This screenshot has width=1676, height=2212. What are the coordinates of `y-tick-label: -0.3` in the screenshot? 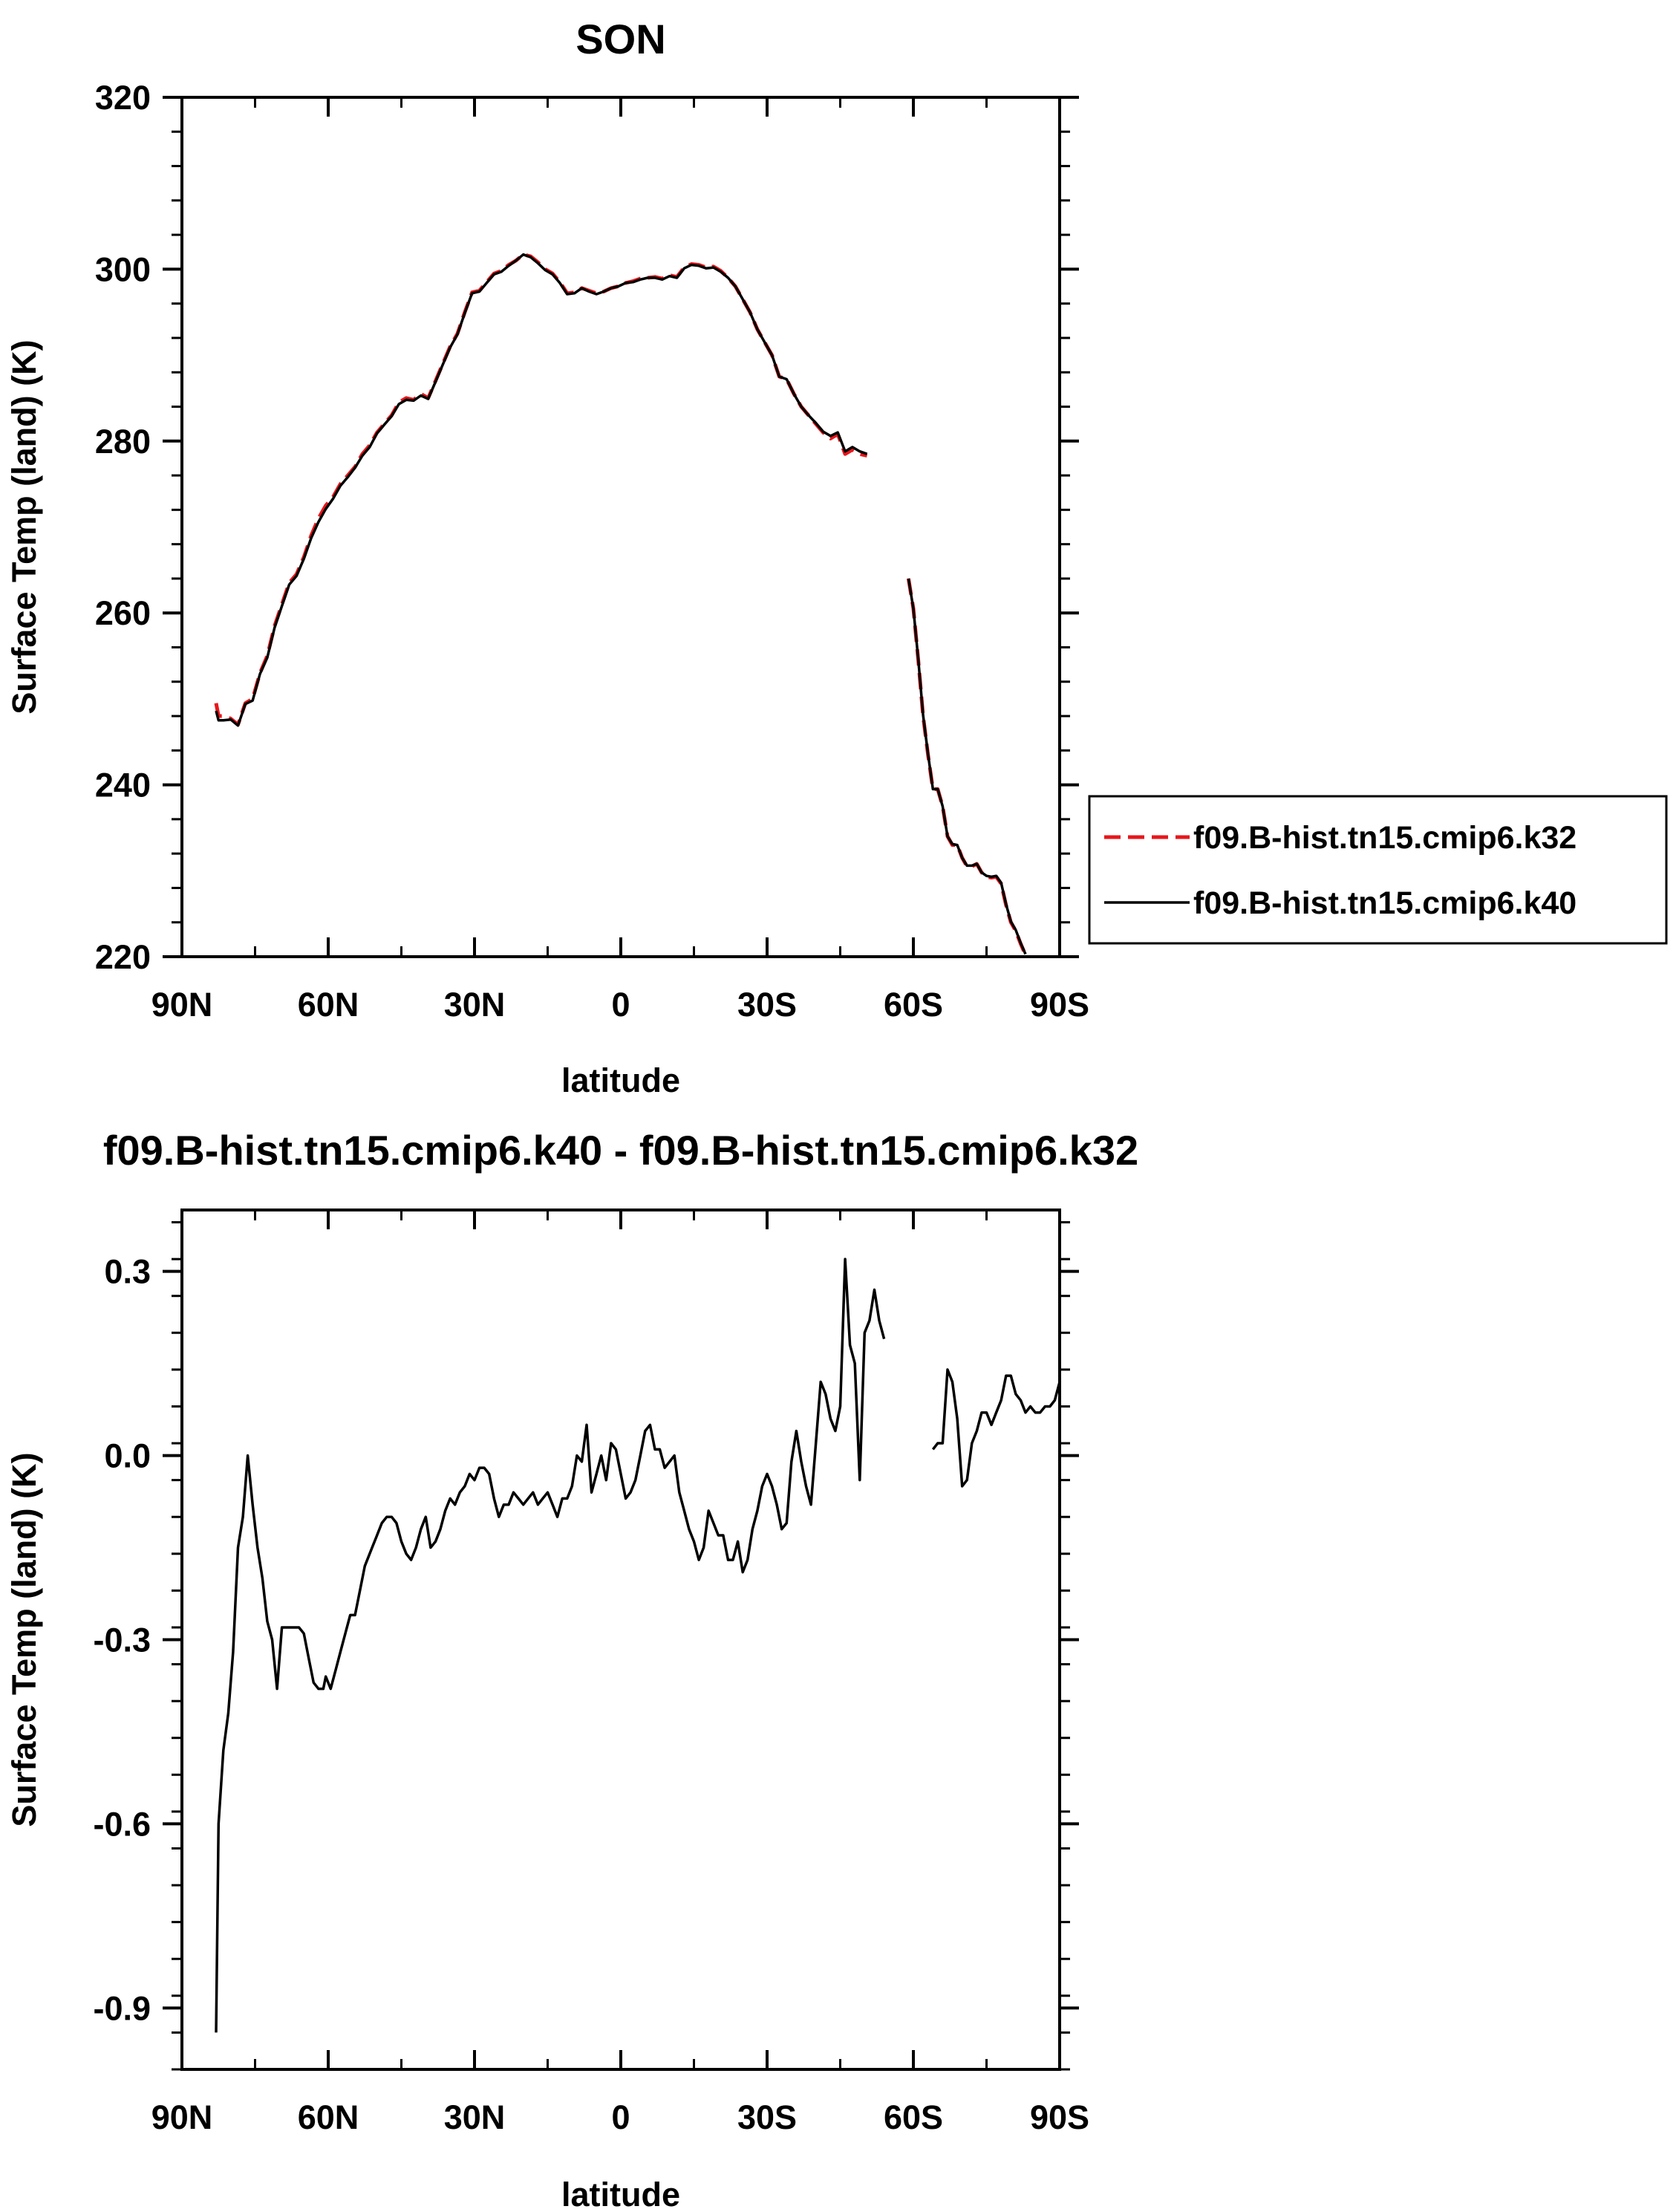 It's located at (122, 1640).